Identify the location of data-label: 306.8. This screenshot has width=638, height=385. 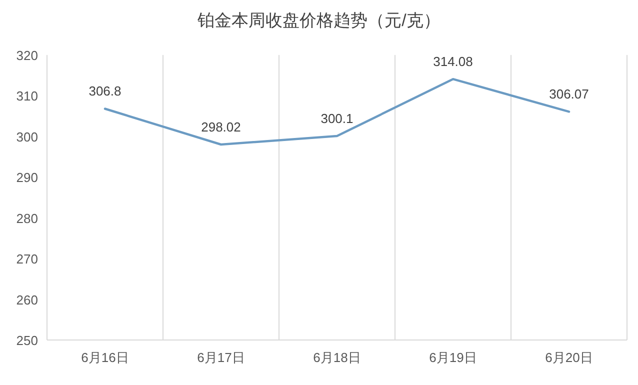
(105, 91).